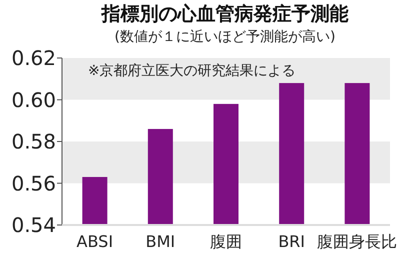  I want to click on x-tick-label: 腹囲身長比, so click(357, 241).